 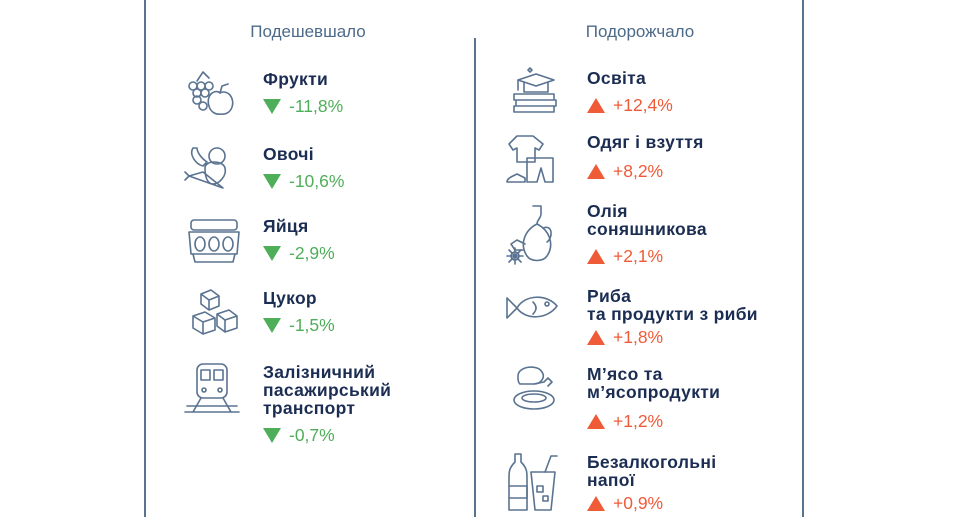 I want to click on clothes-icon, so click(x=532, y=158).